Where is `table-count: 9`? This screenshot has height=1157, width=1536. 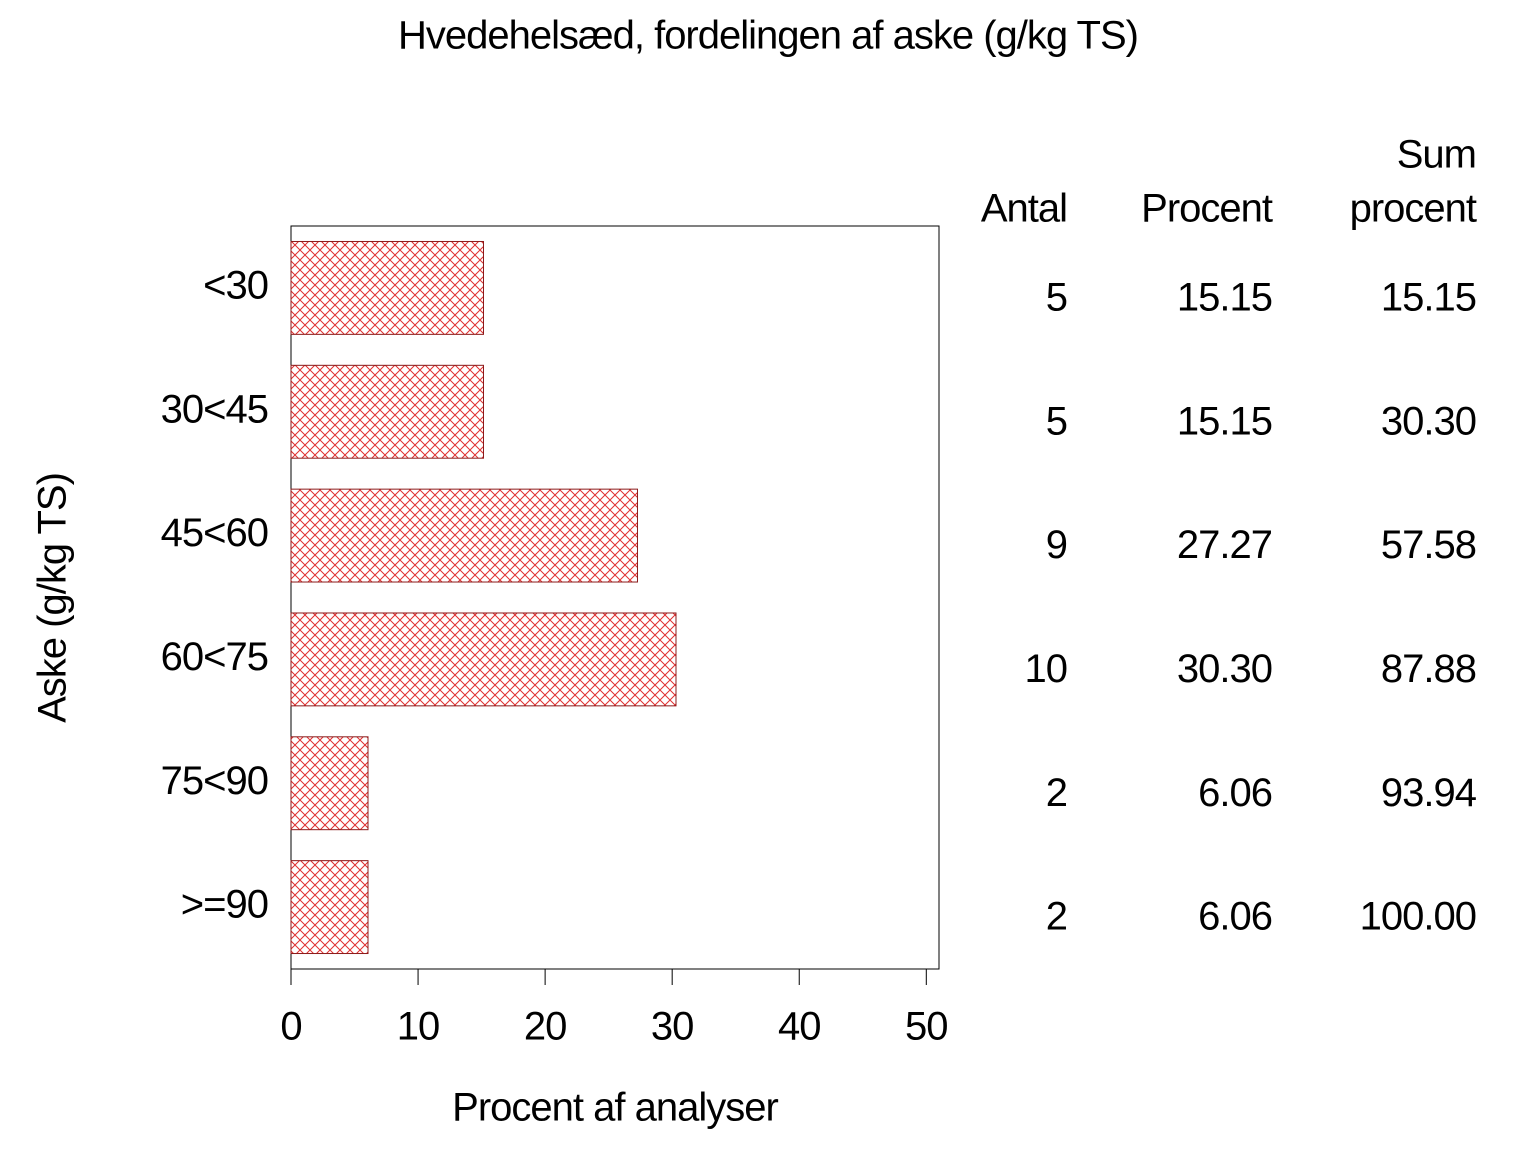
table-count: 9 is located at coordinates (1056, 545).